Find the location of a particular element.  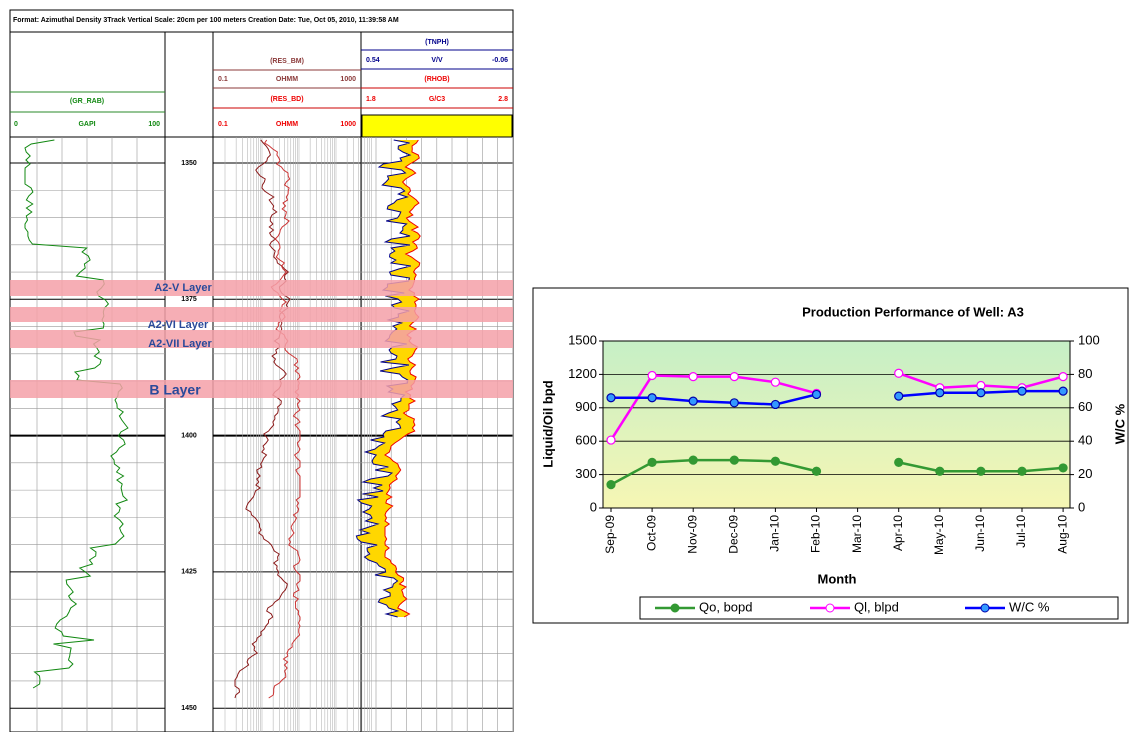

x-tick-label: Oct-09 is located at coordinates (651, 533).